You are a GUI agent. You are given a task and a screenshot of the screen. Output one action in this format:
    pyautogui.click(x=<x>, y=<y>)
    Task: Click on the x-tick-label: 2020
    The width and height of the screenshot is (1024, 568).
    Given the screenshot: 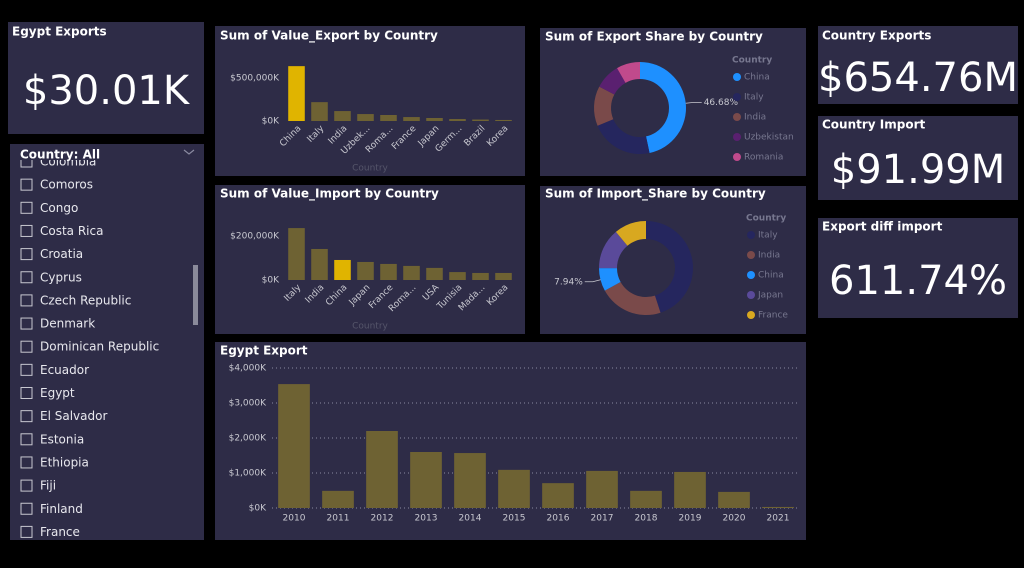 What is the action you would take?
    pyautogui.click(x=734, y=519)
    